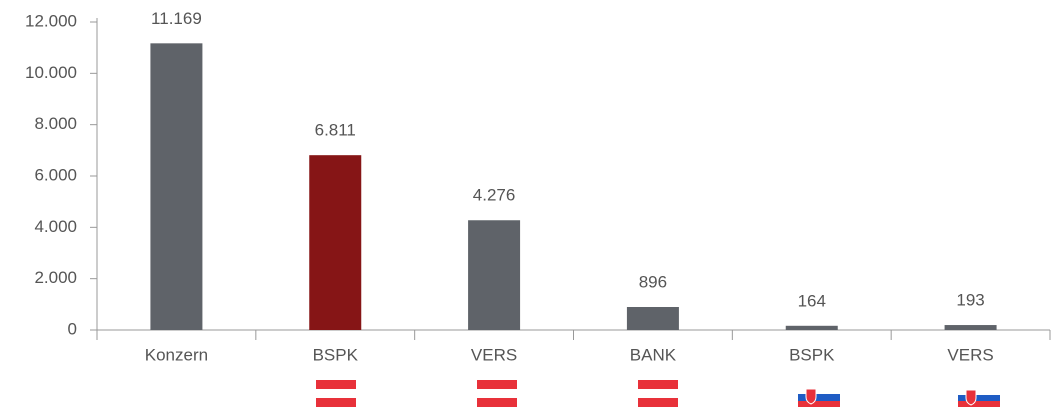 The width and height of the screenshot is (1052, 408). What do you see at coordinates (494, 195) in the screenshot?
I see `value-label: 4.276` at bounding box center [494, 195].